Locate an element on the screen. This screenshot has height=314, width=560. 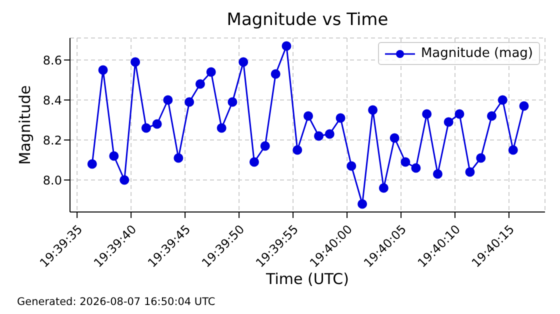
x-axis-title: Time (UTC) is located at coordinates (307, 279).